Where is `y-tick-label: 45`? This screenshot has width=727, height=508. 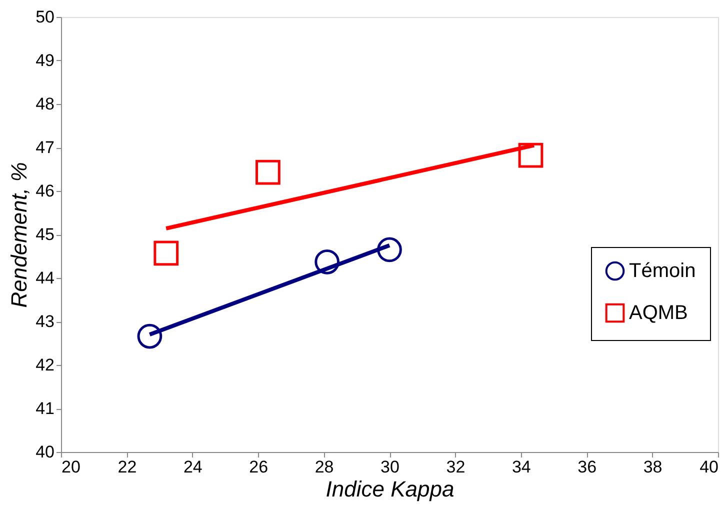 y-tick-label: 45 is located at coordinates (45, 234).